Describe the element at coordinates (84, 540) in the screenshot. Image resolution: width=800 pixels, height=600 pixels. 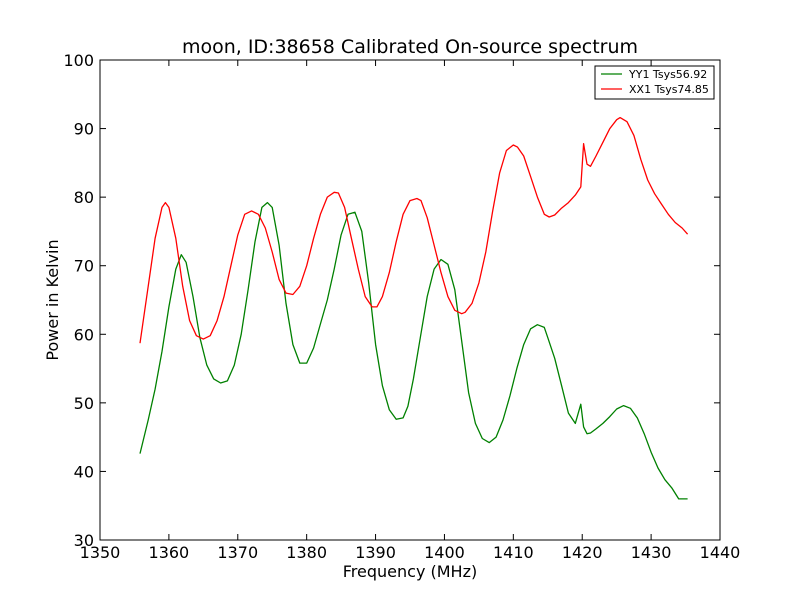
I see `y-tick-label: 30` at that location.